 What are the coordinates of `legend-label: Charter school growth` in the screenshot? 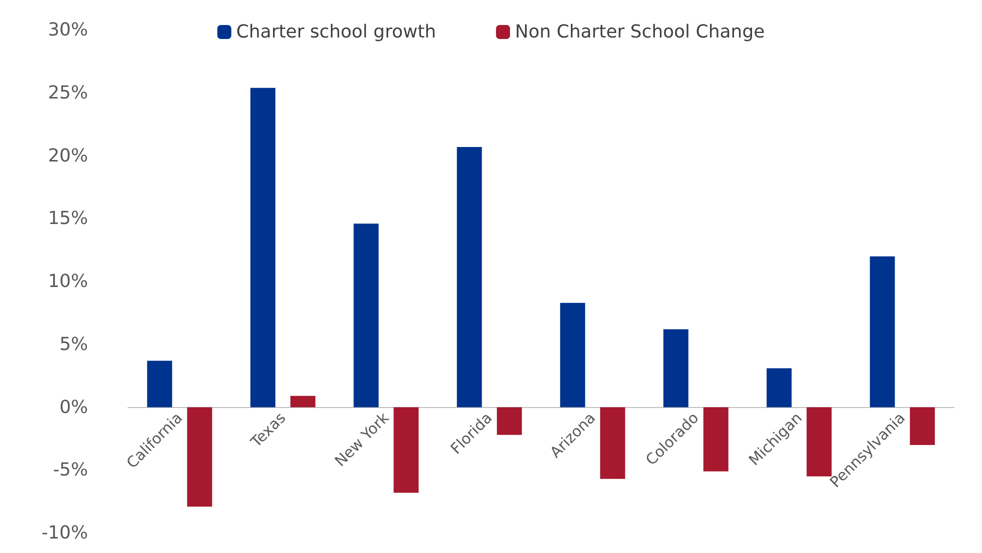 It's located at (336, 32).